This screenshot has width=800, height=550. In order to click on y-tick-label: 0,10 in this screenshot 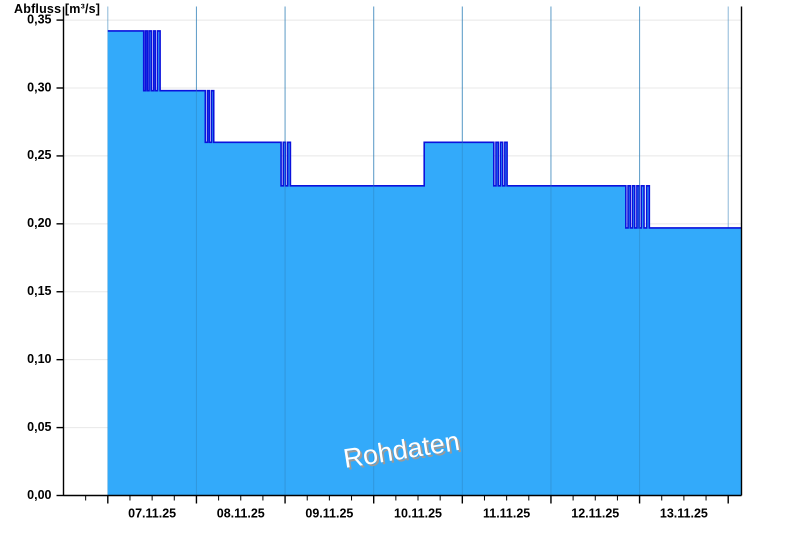, I will do `click(39, 359)`.